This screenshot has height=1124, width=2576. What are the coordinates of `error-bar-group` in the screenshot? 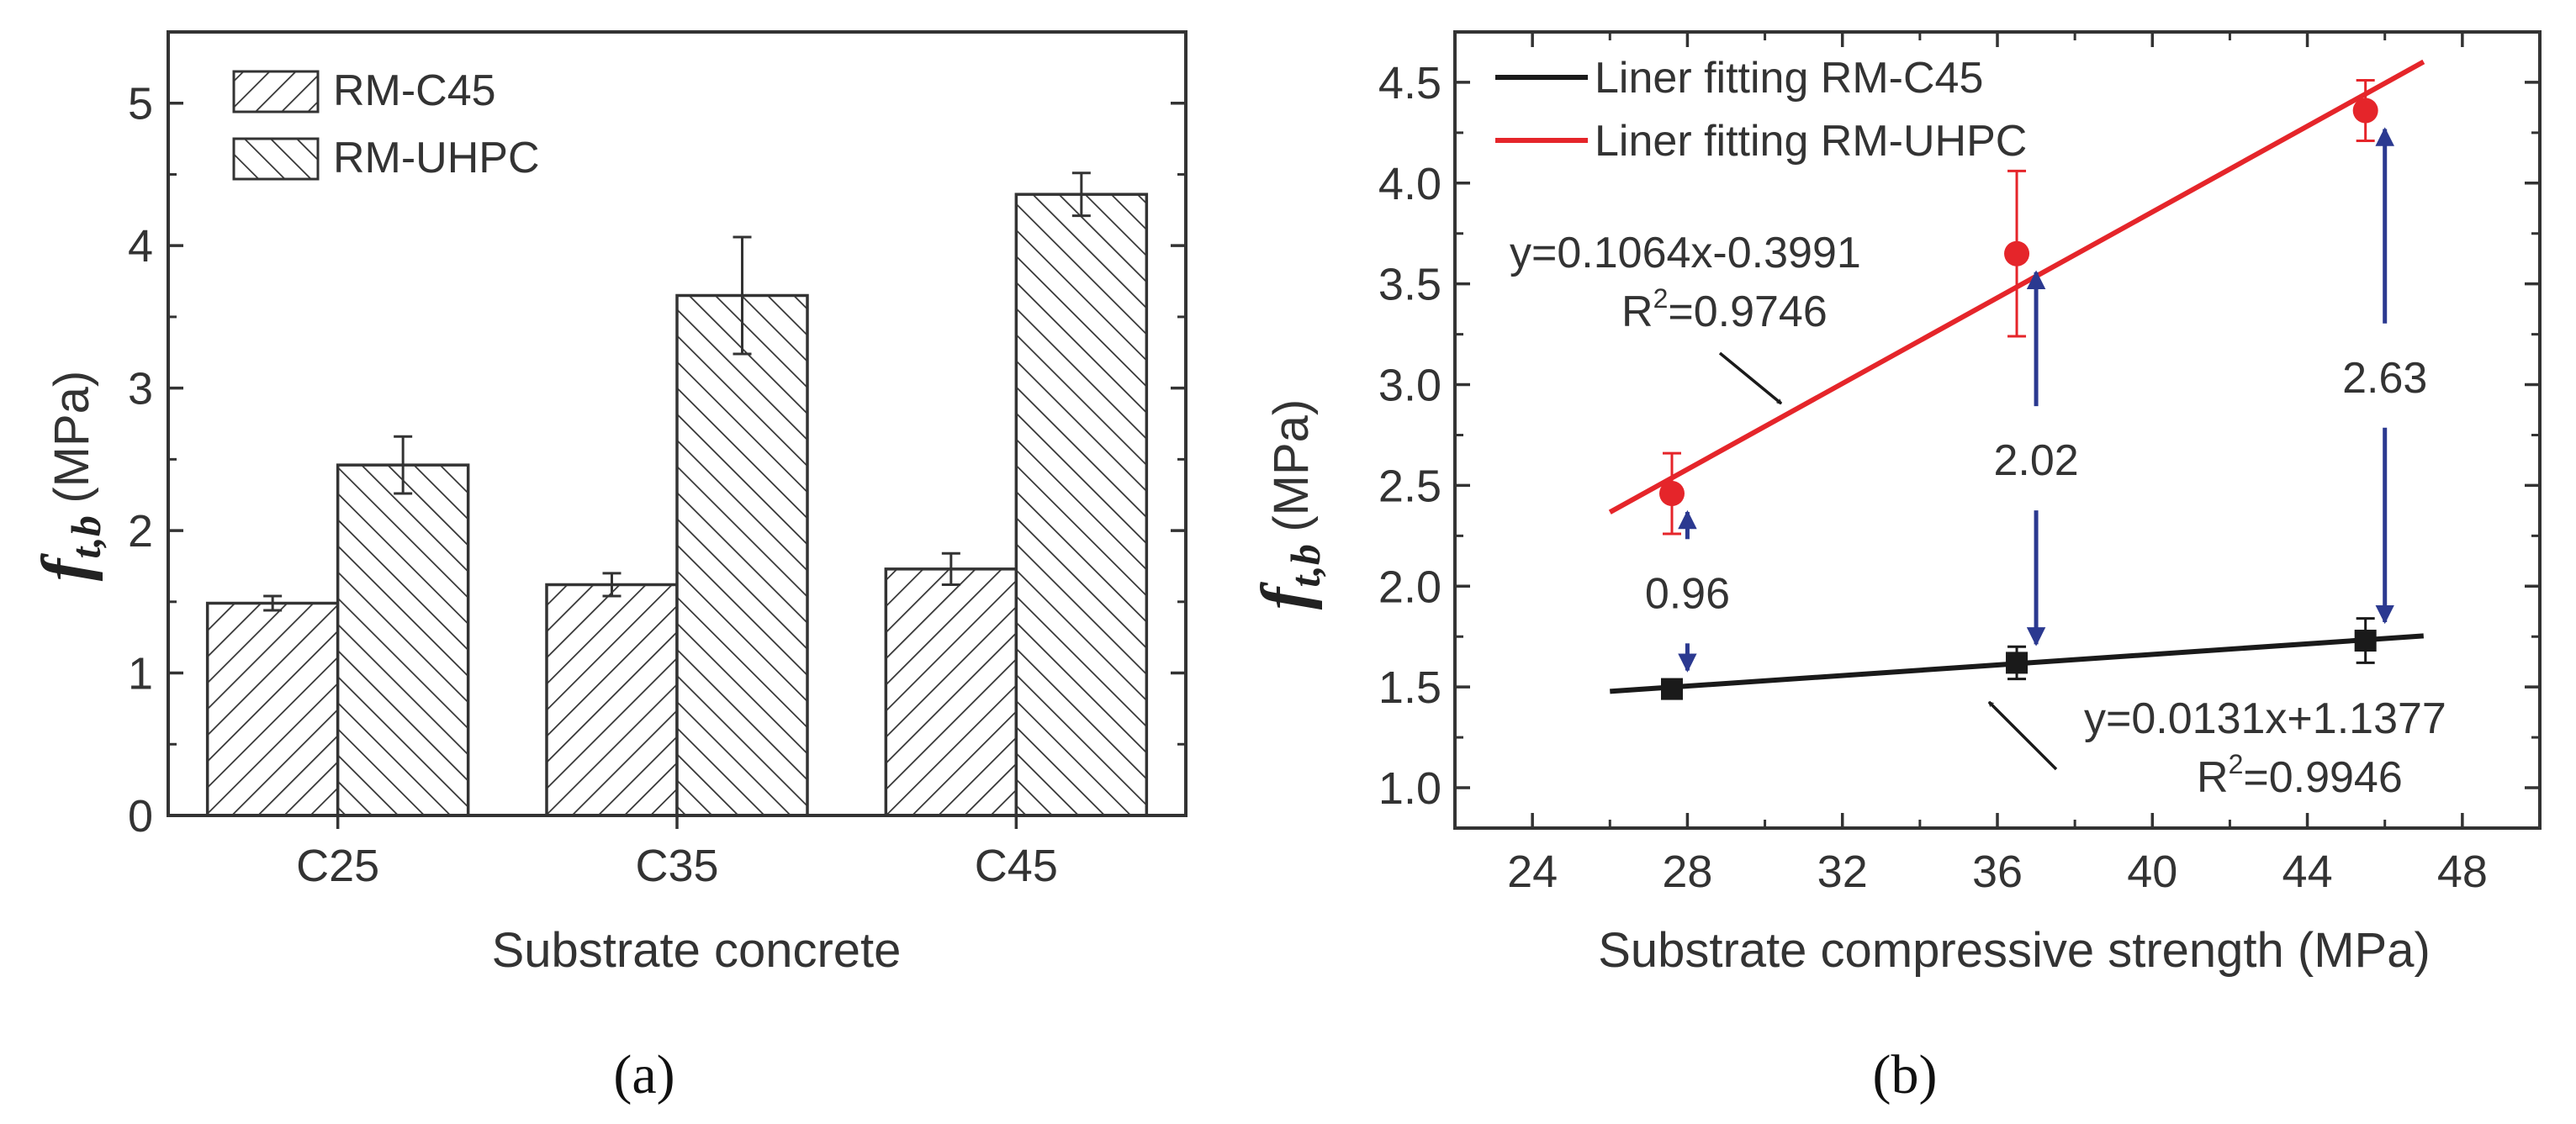 It's located at (677, 392).